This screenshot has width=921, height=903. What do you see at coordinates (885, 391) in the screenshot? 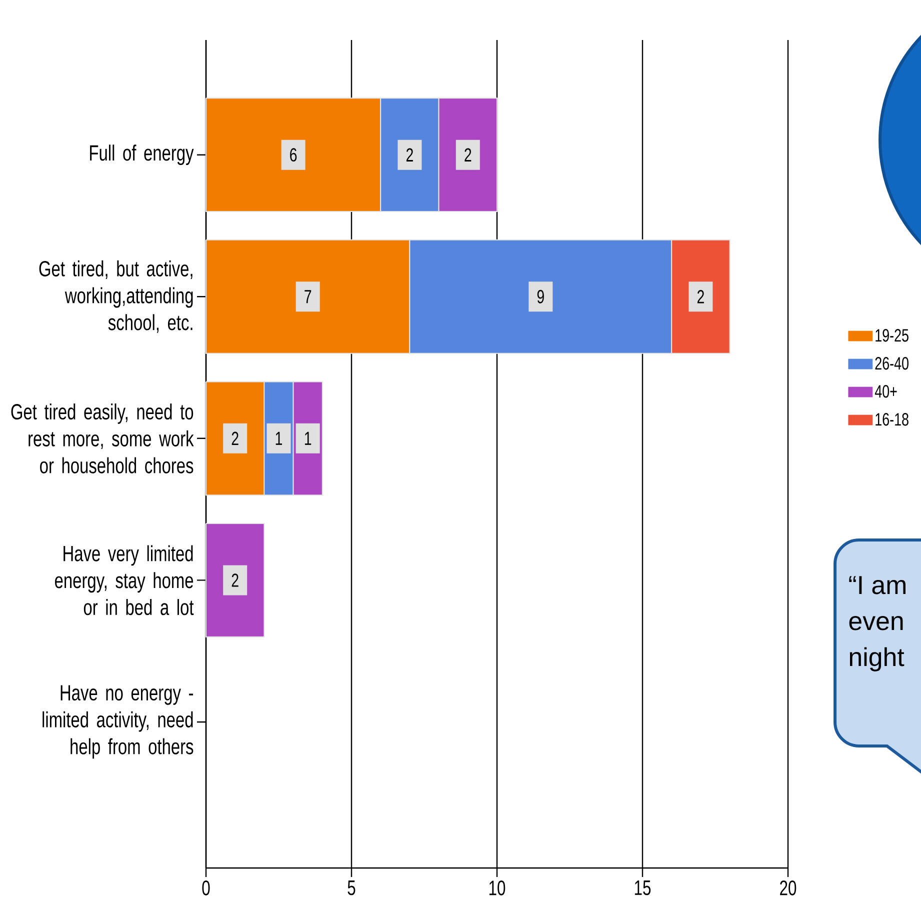
I see `legend-label: 40+` at bounding box center [885, 391].